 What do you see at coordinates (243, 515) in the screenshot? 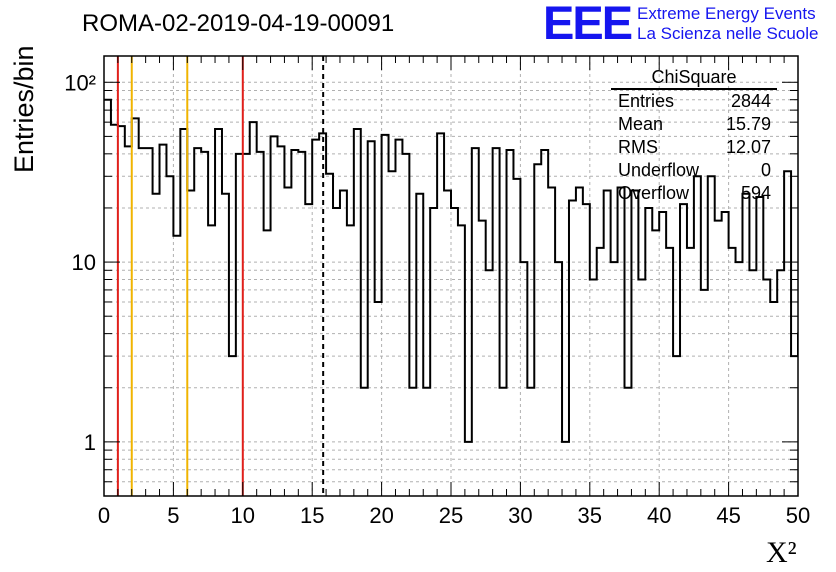
I see `x-tick-label: 10` at bounding box center [243, 515].